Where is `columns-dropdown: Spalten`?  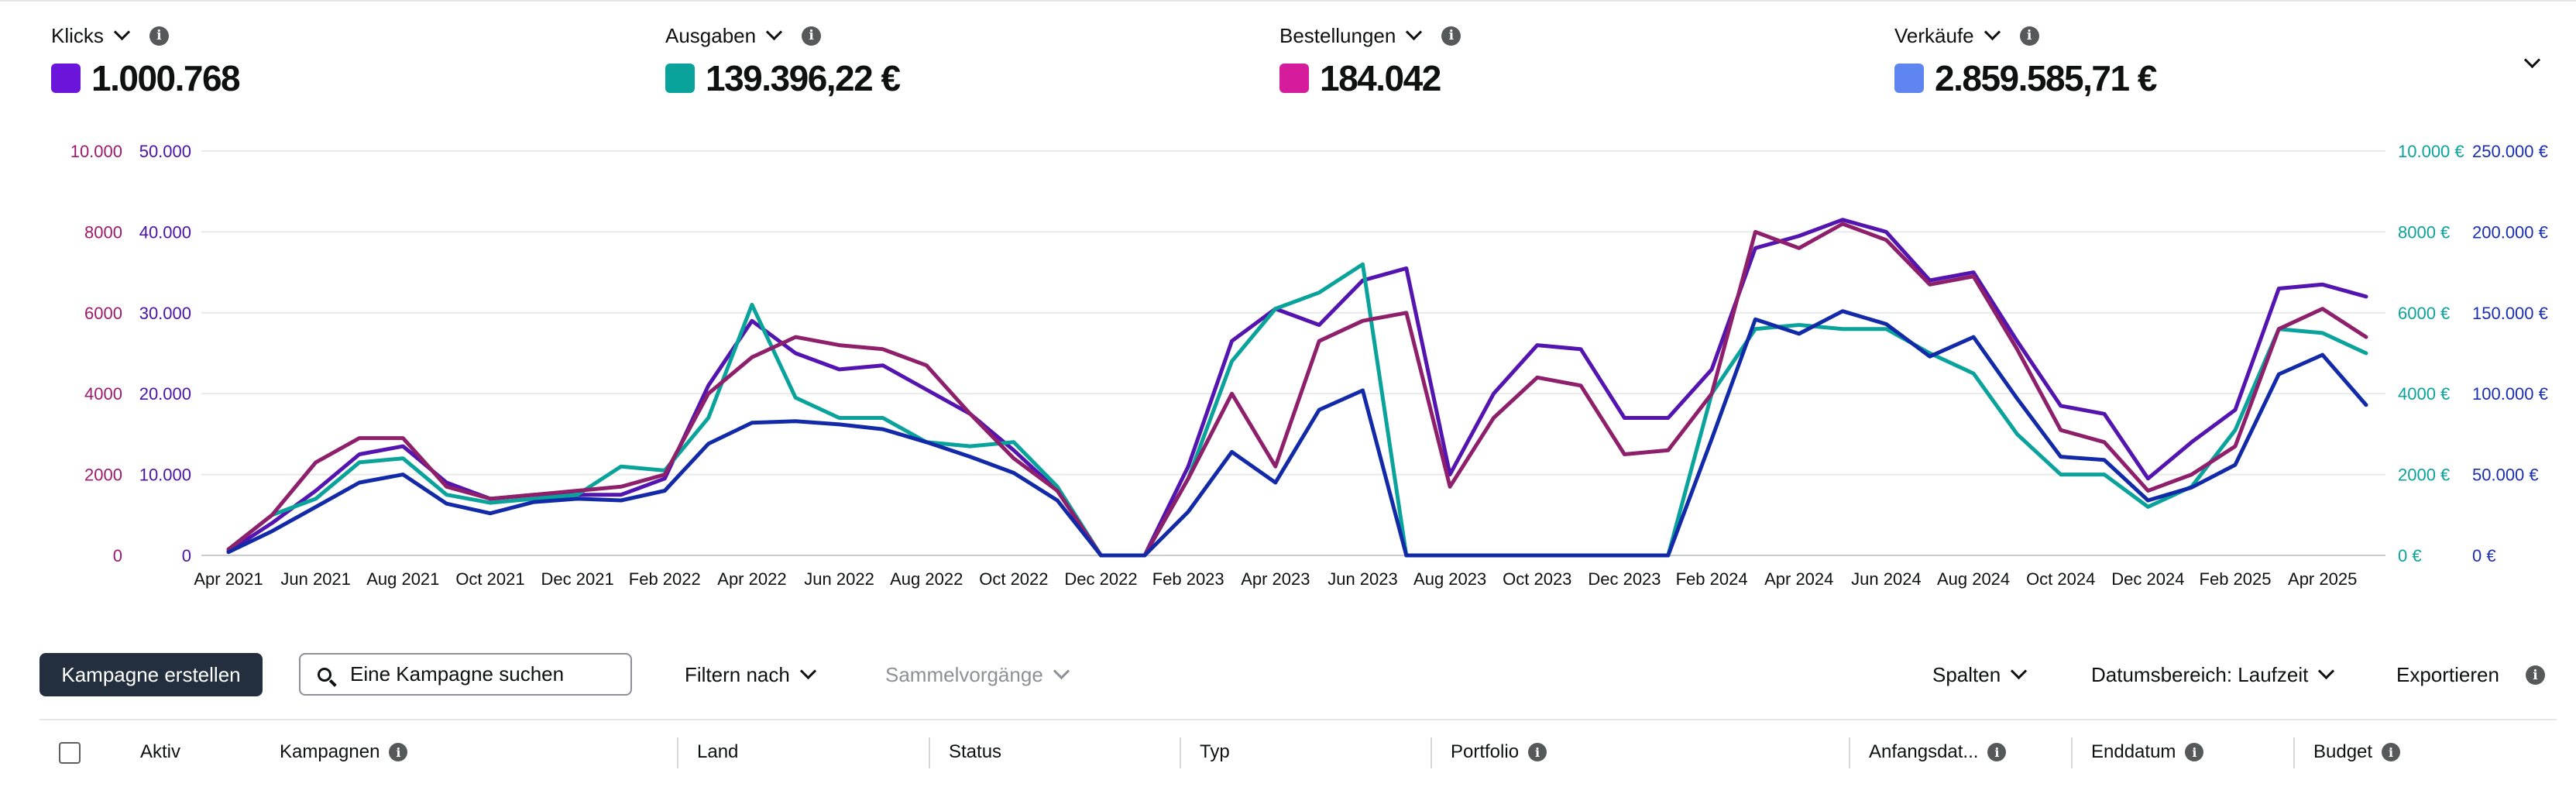
columns-dropdown: Spalten is located at coordinates (1980, 674).